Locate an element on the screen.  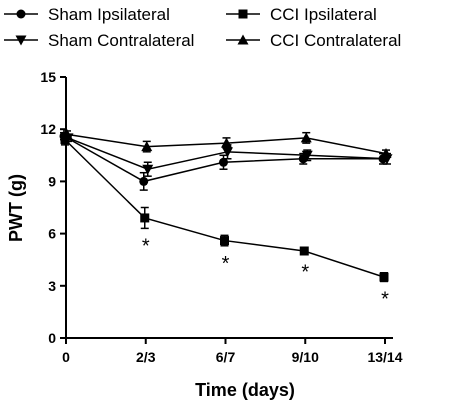
legend-item: CCI Ipsilateral is located at coordinates (301, 14).